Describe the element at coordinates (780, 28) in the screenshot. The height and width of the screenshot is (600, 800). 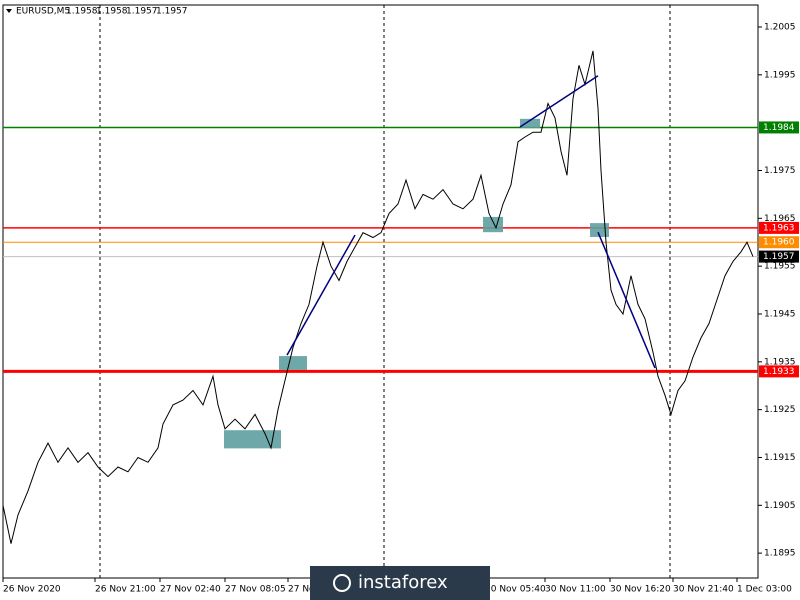
I see `y-tick-label: 1.2005` at that location.